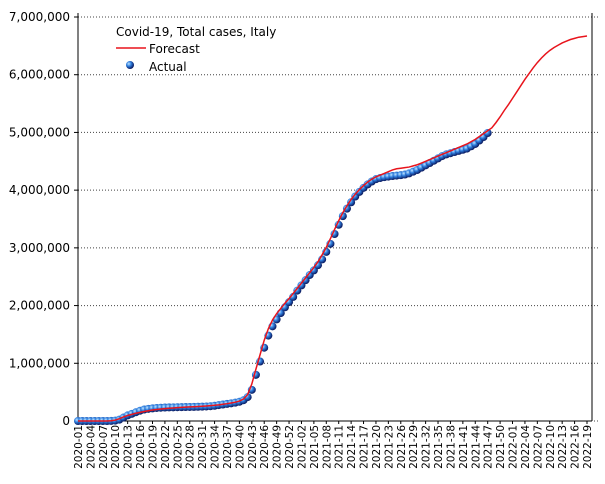  Describe the element at coordinates (39, 17) in the screenshot. I see `y-tick-label: 7,000,000` at that location.